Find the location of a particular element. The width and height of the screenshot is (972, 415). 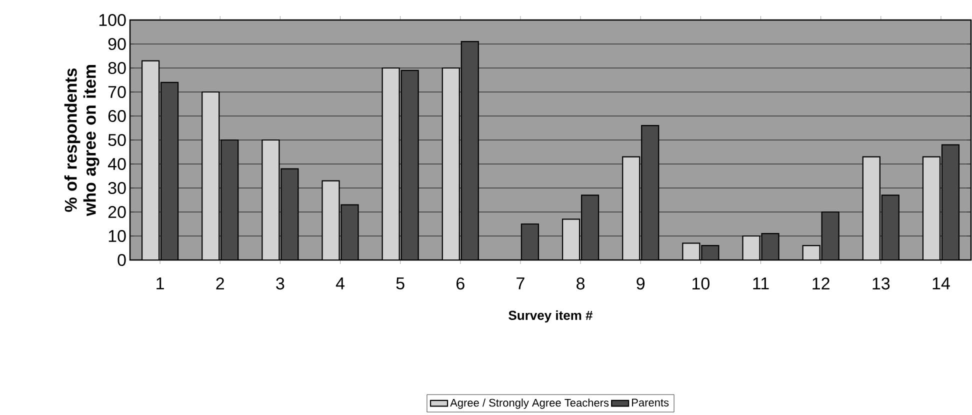

y-tick-label: 30 is located at coordinates (117, 188).